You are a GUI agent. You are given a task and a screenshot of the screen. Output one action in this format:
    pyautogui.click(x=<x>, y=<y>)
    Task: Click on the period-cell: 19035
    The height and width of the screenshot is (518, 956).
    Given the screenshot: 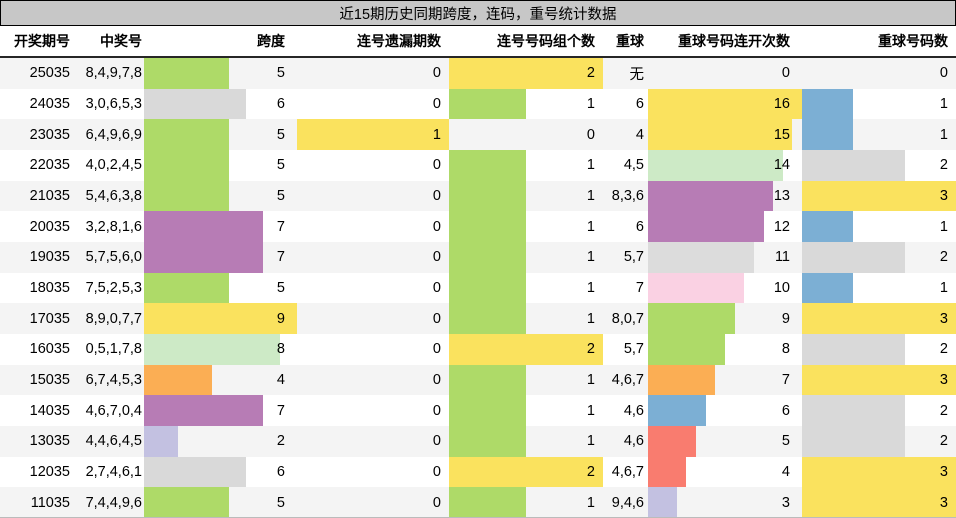 What is the action you would take?
    pyautogui.click(x=42, y=257)
    